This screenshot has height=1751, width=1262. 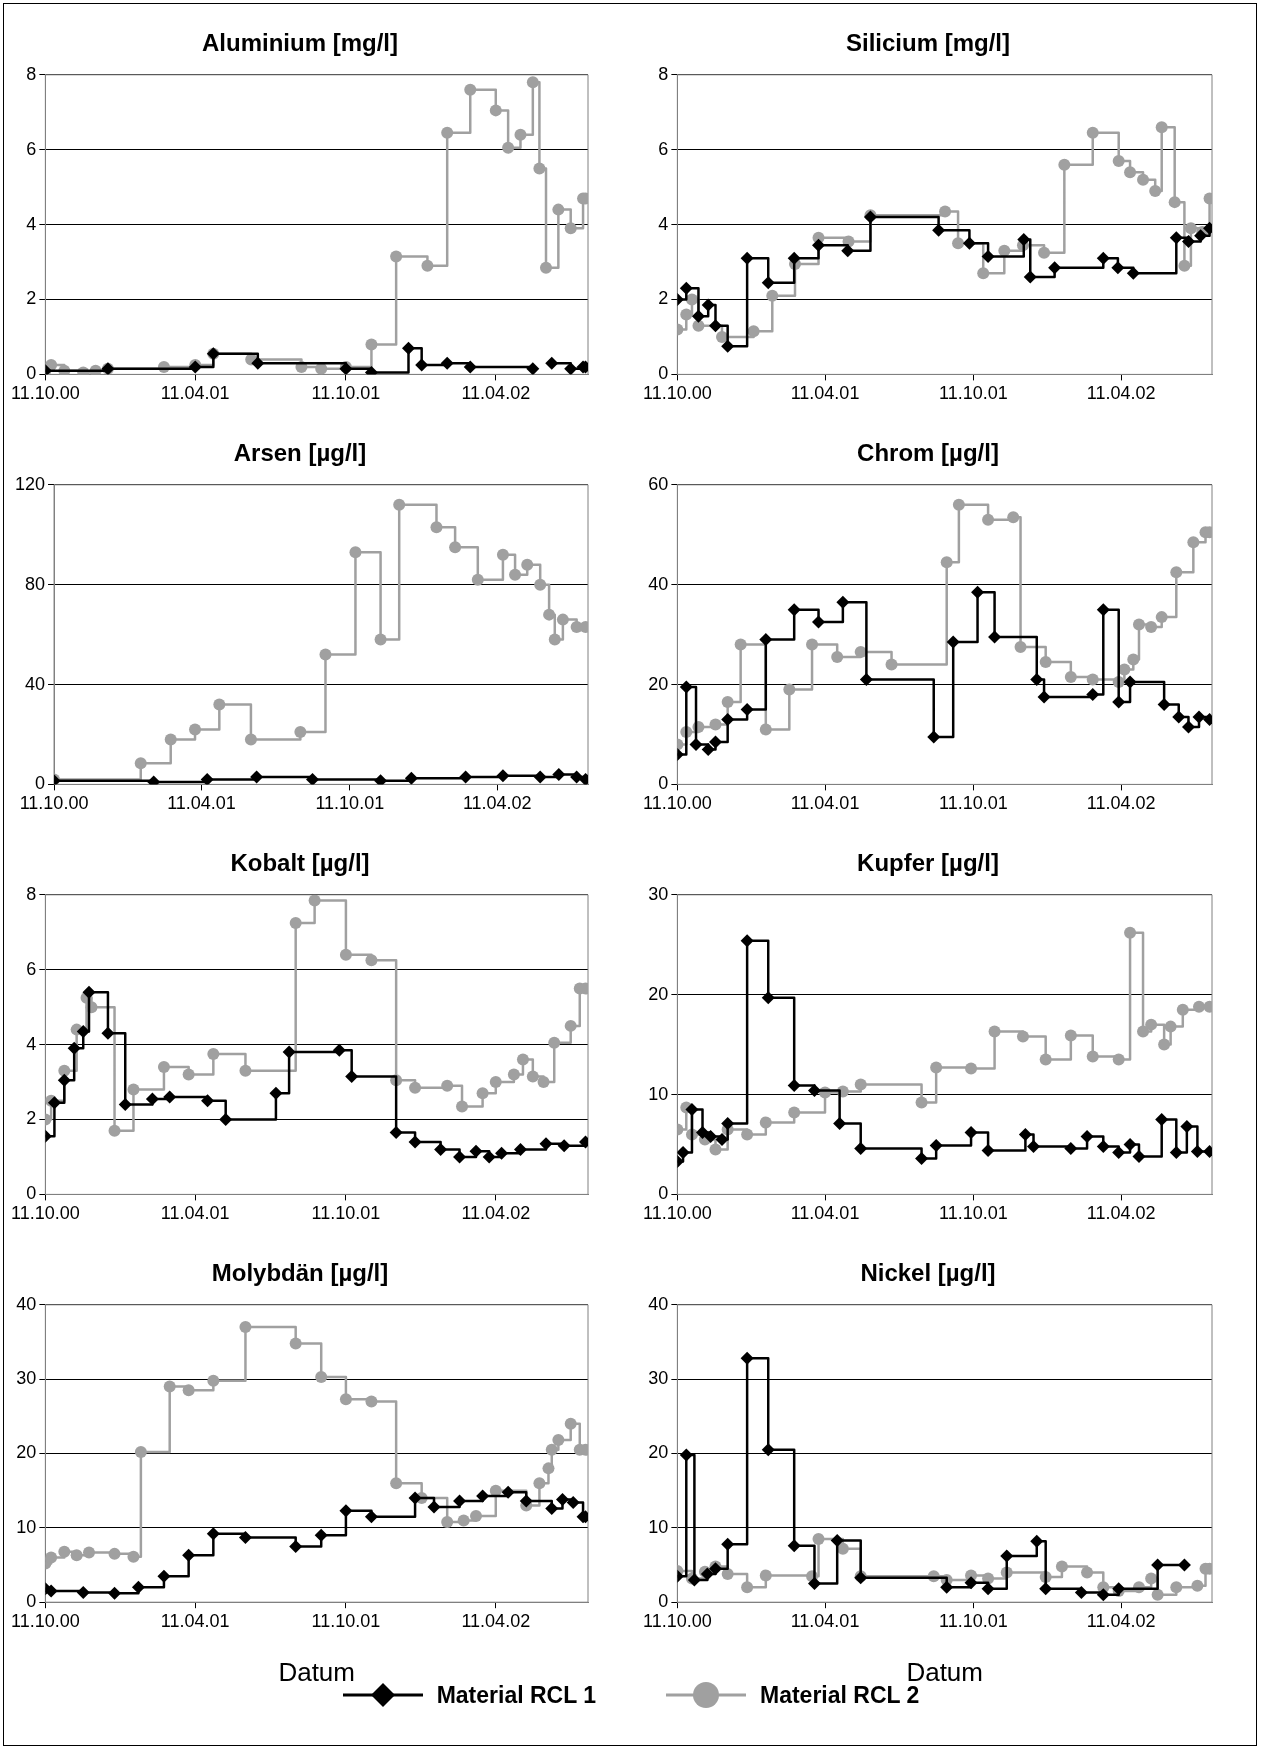 What do you see at coordinates (31, 968) in the screenshot?
I see `y-tick-label: 6` at bounding box center [31, 968].